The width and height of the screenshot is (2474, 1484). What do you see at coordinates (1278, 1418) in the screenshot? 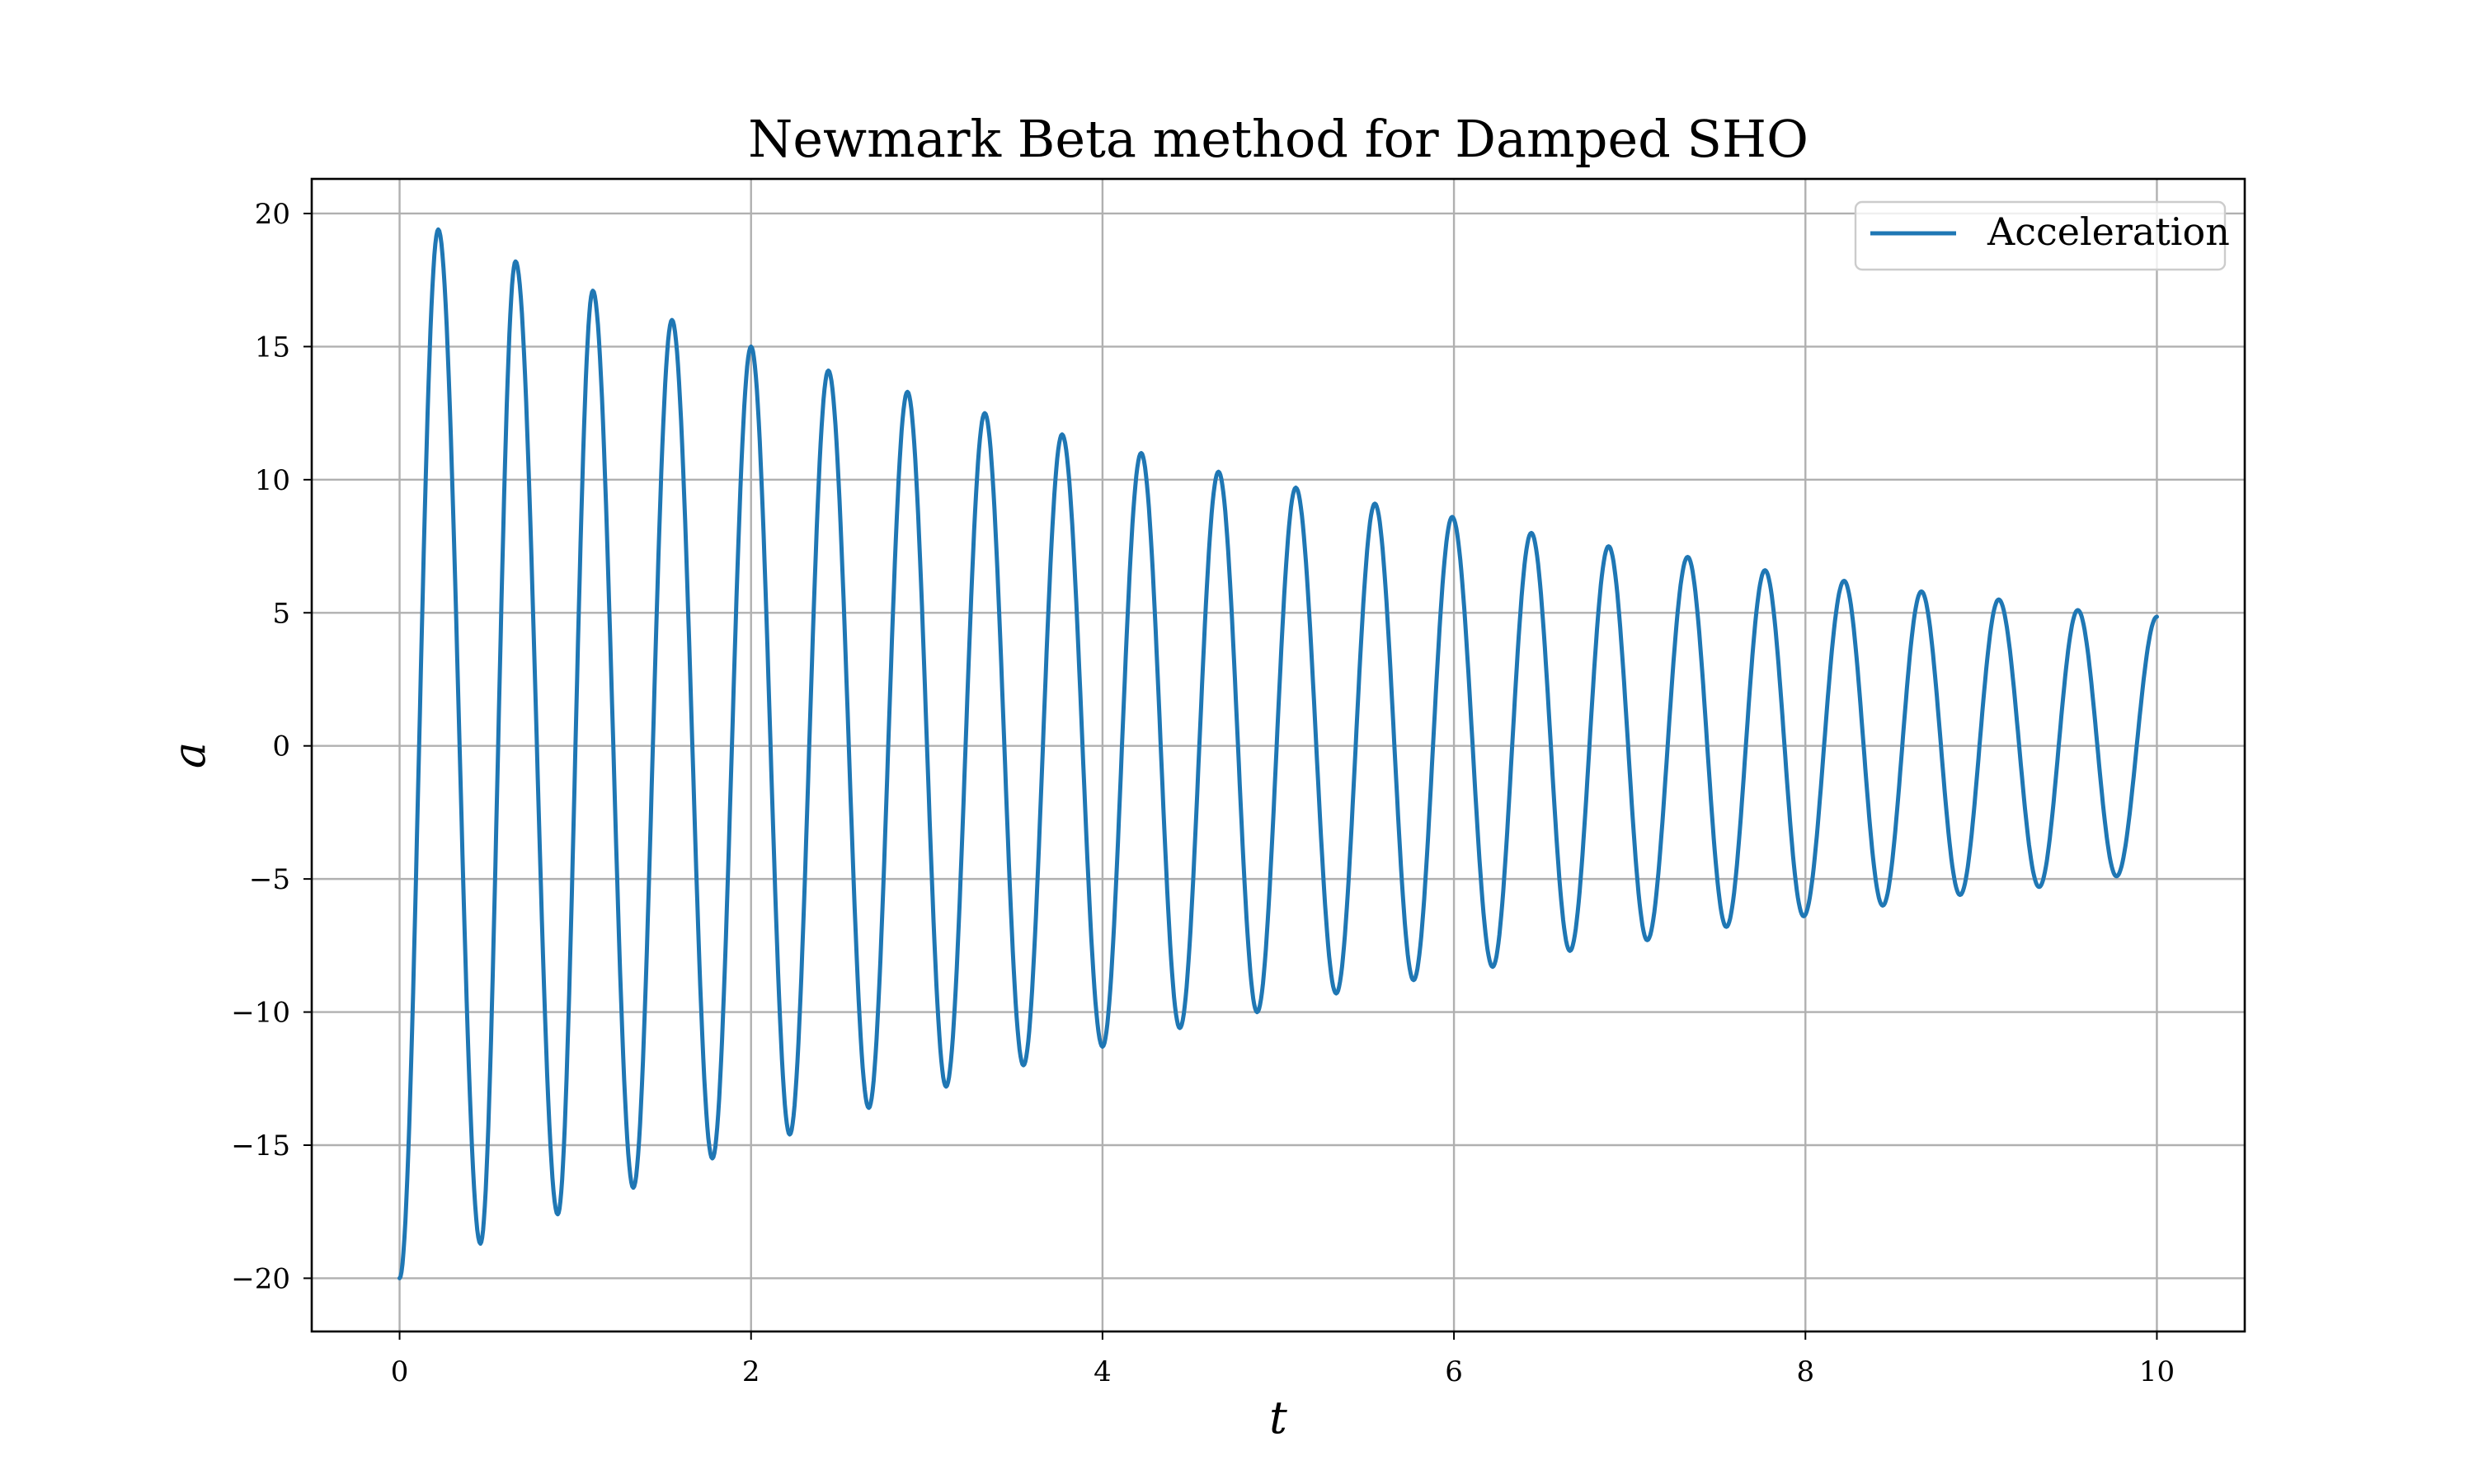
I see `x-axis-label: t` at bounding box center [1278, 1418].